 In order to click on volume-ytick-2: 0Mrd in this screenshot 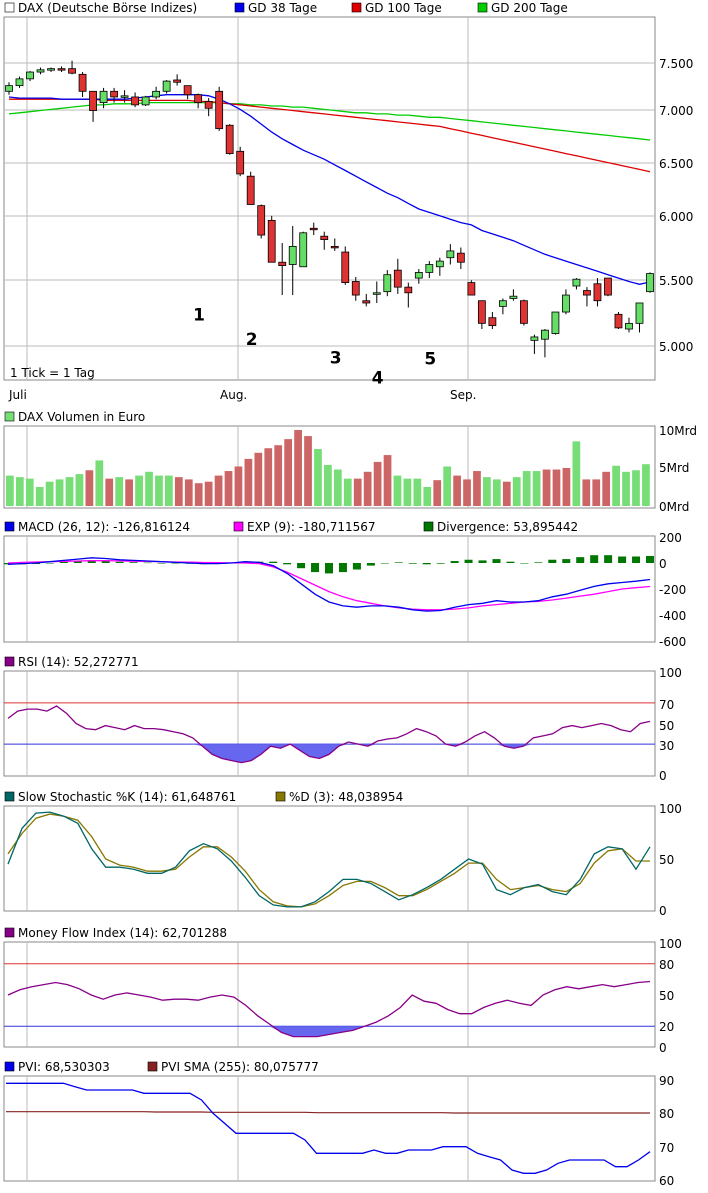, I will do `click(674, 507)`.